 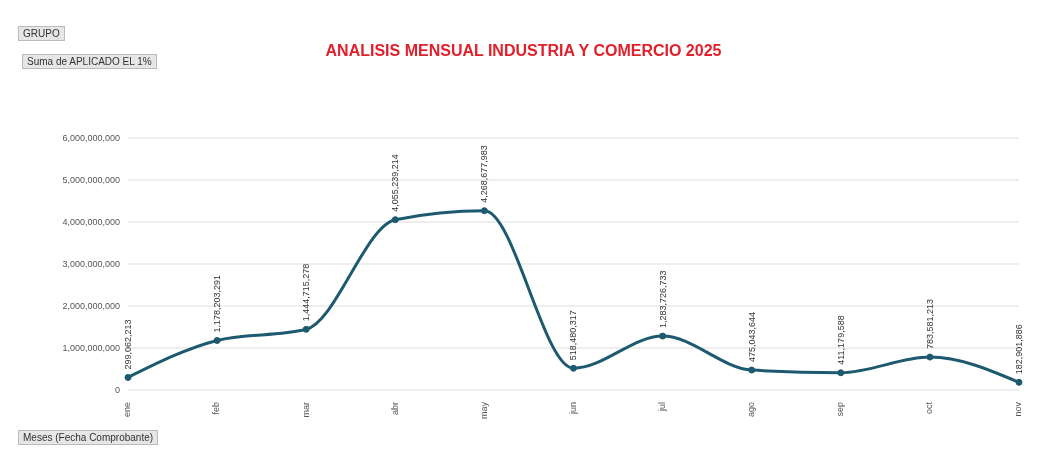 What do you see at coordinates (89, 61) in the screenshot?
I see `text: Suma de APLICADO EL 1%` at bounding box center [89, 61].